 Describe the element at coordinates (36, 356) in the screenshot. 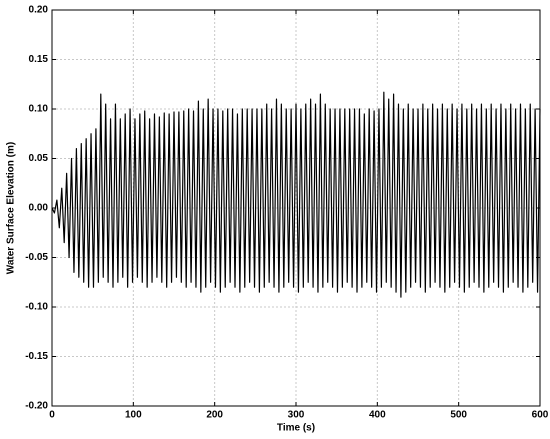

I see `y-tick-label: -0.15` at that location.